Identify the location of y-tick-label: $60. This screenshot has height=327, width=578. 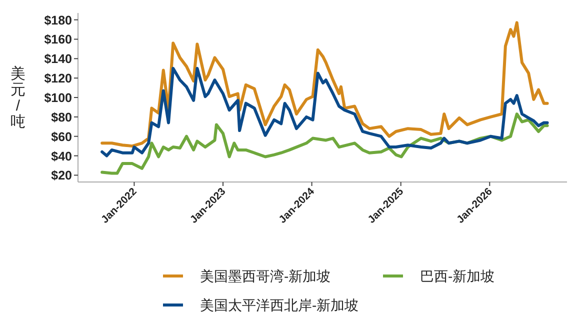
(61, 137).